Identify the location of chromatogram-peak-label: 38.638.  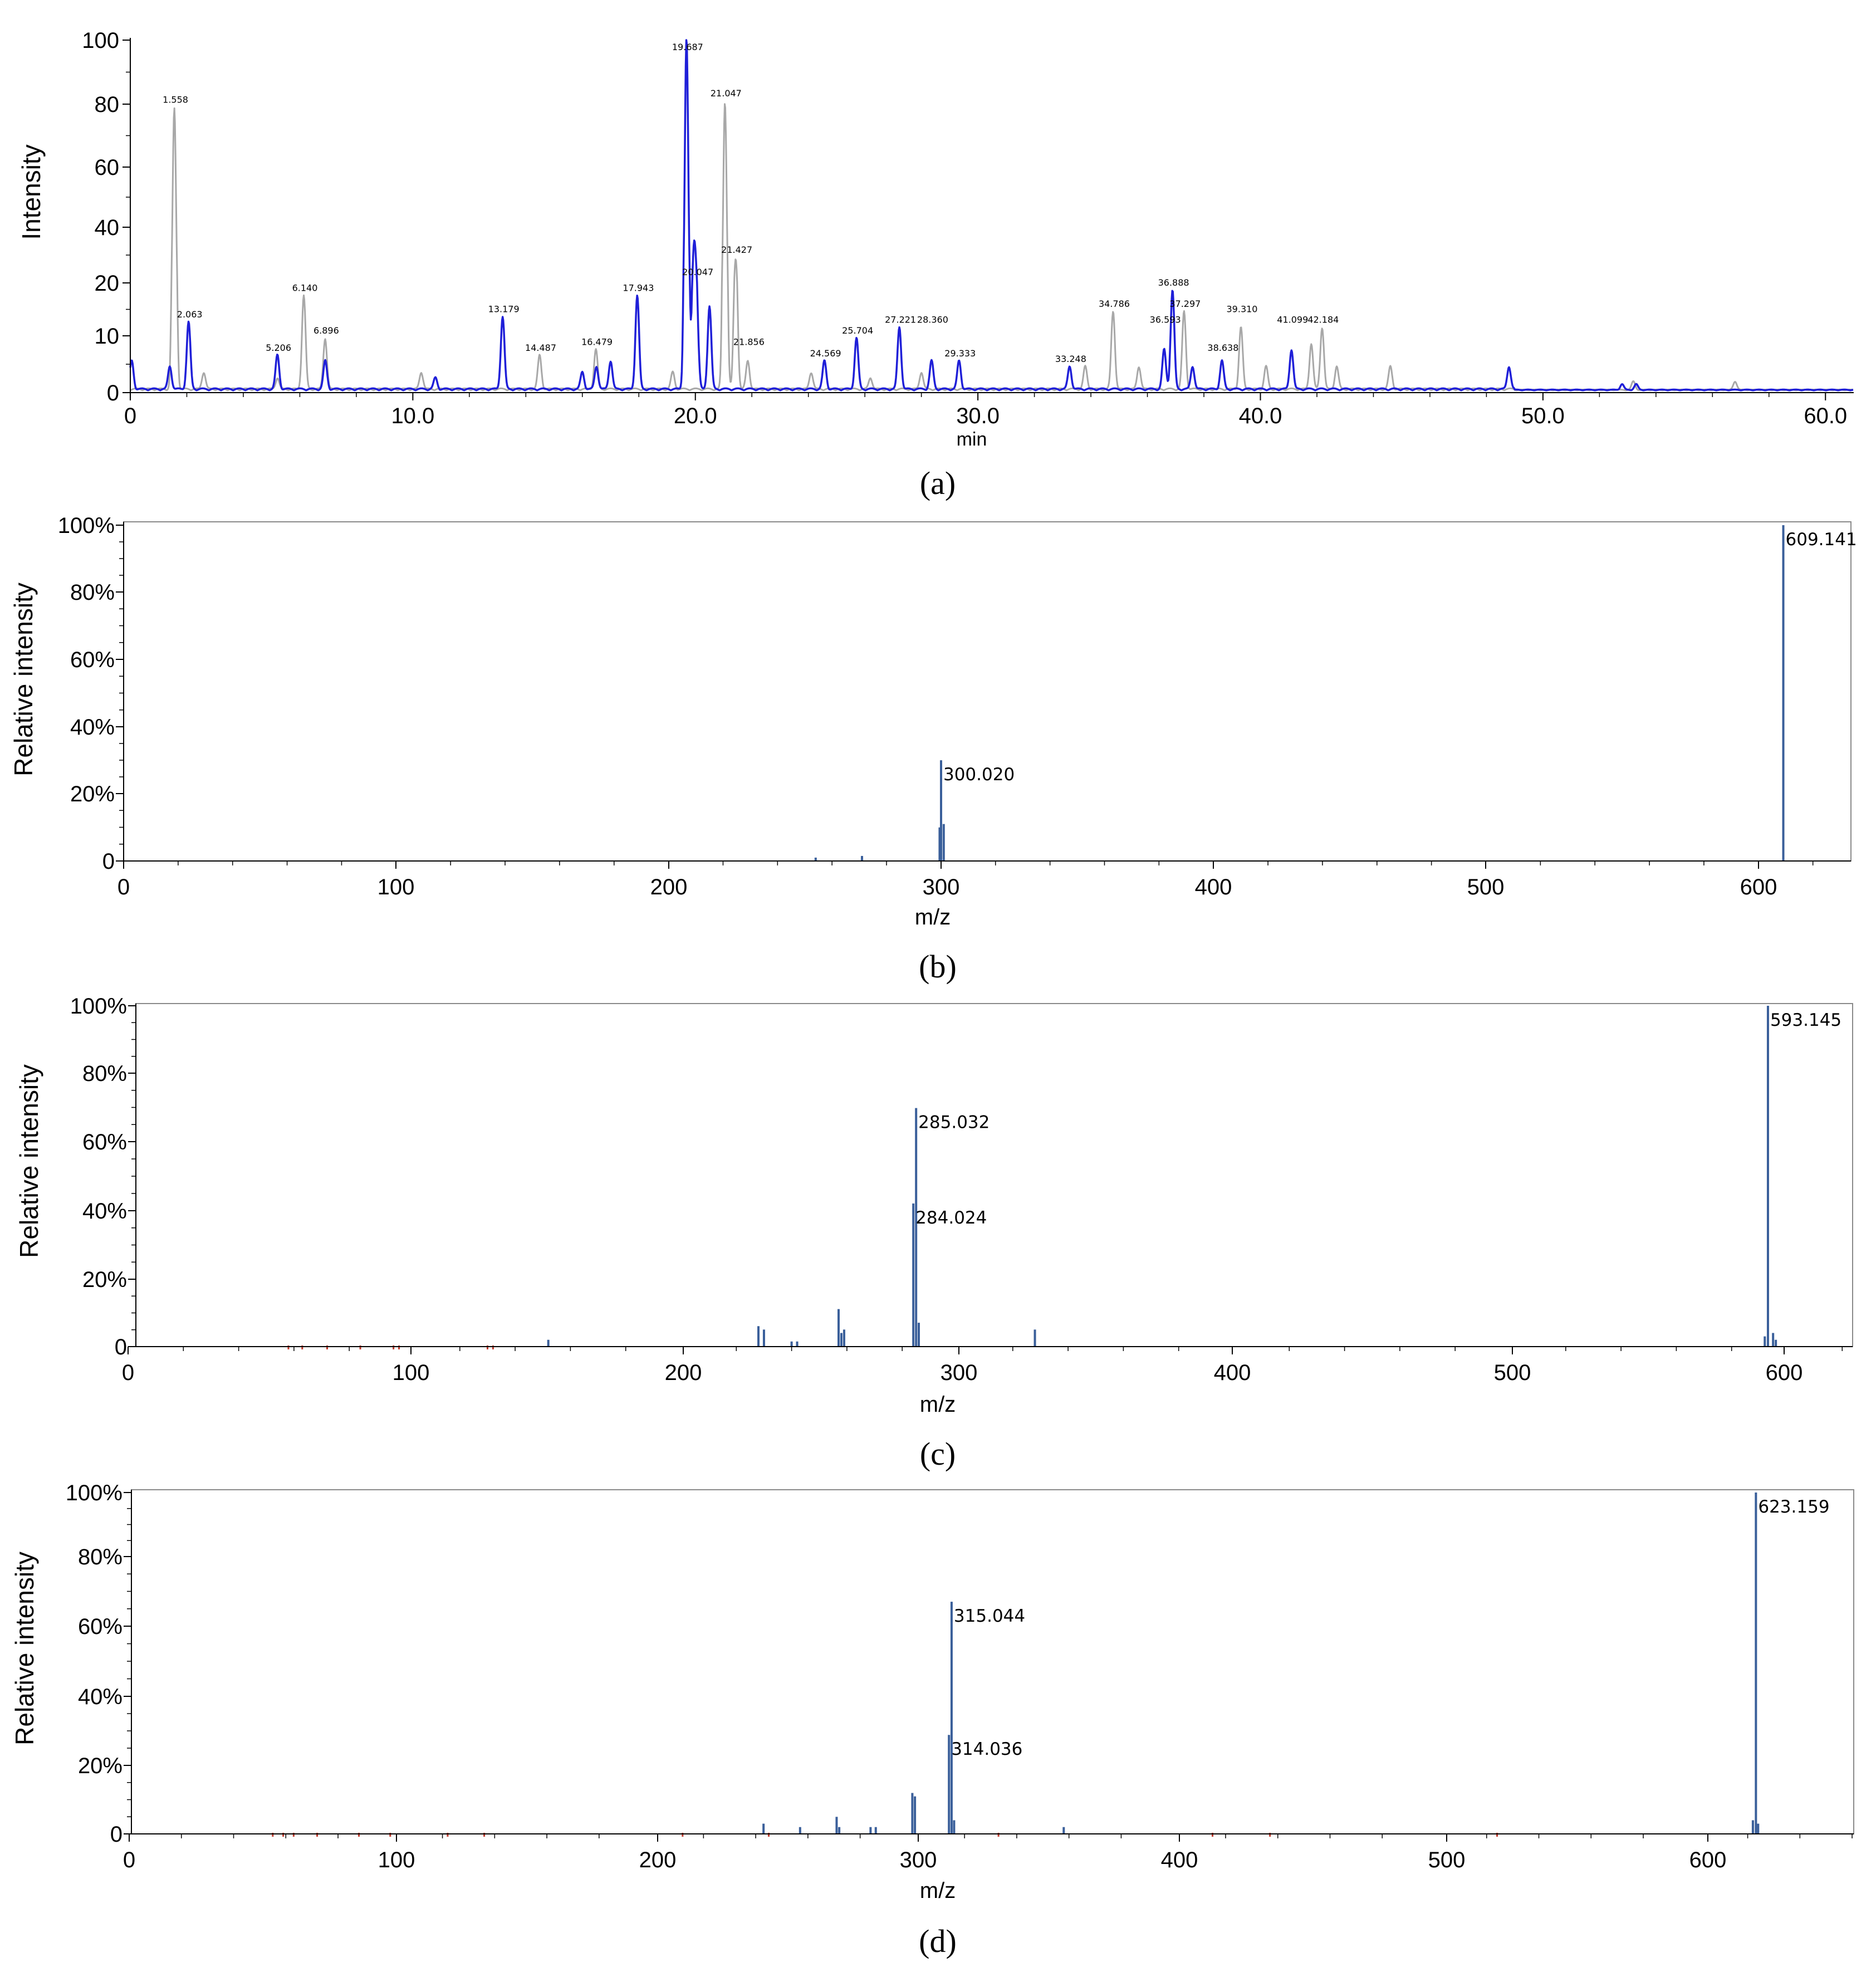
(1222, 347).